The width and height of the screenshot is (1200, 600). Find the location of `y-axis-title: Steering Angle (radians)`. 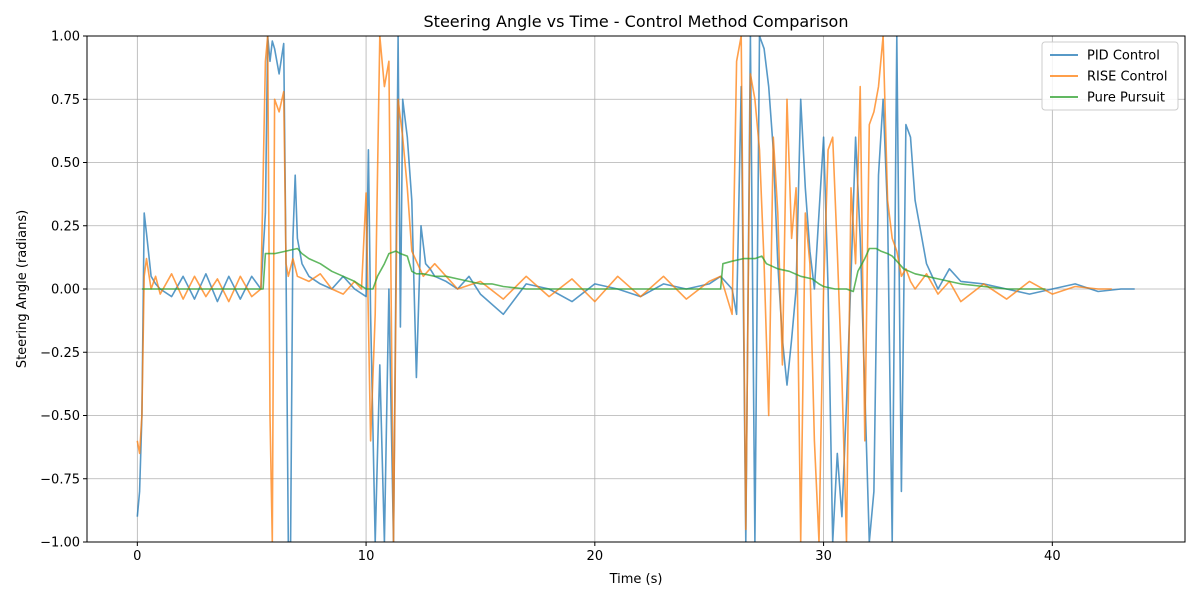

y-axis-title: Steering Angle (radians) is located at coordinates (22, 289).